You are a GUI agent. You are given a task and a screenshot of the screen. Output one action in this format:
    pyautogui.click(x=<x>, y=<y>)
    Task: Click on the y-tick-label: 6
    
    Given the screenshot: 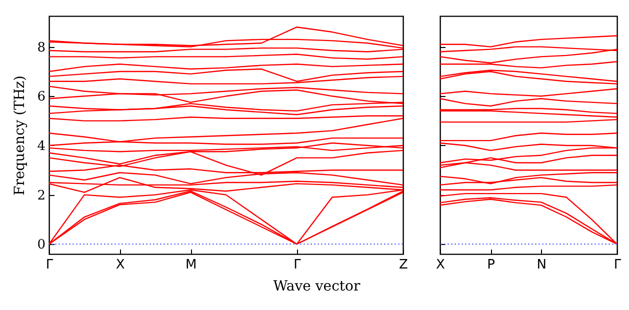 What is the action you would take?
    pyautogui.click(x=41, y=97)
    